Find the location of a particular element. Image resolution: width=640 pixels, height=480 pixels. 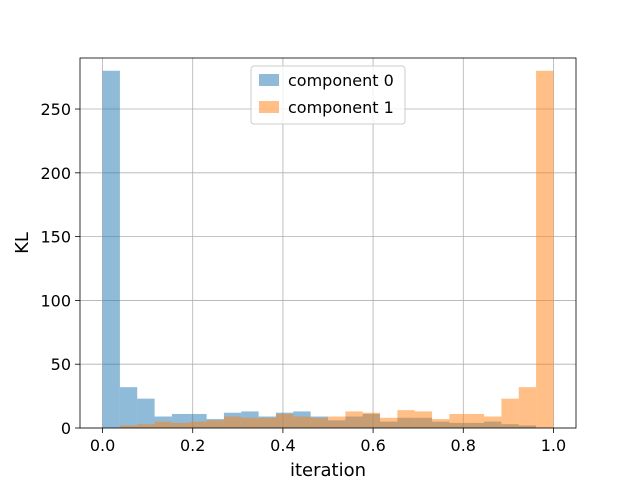

x-tick-label: 0.2 is located at coordinates (192, 445).